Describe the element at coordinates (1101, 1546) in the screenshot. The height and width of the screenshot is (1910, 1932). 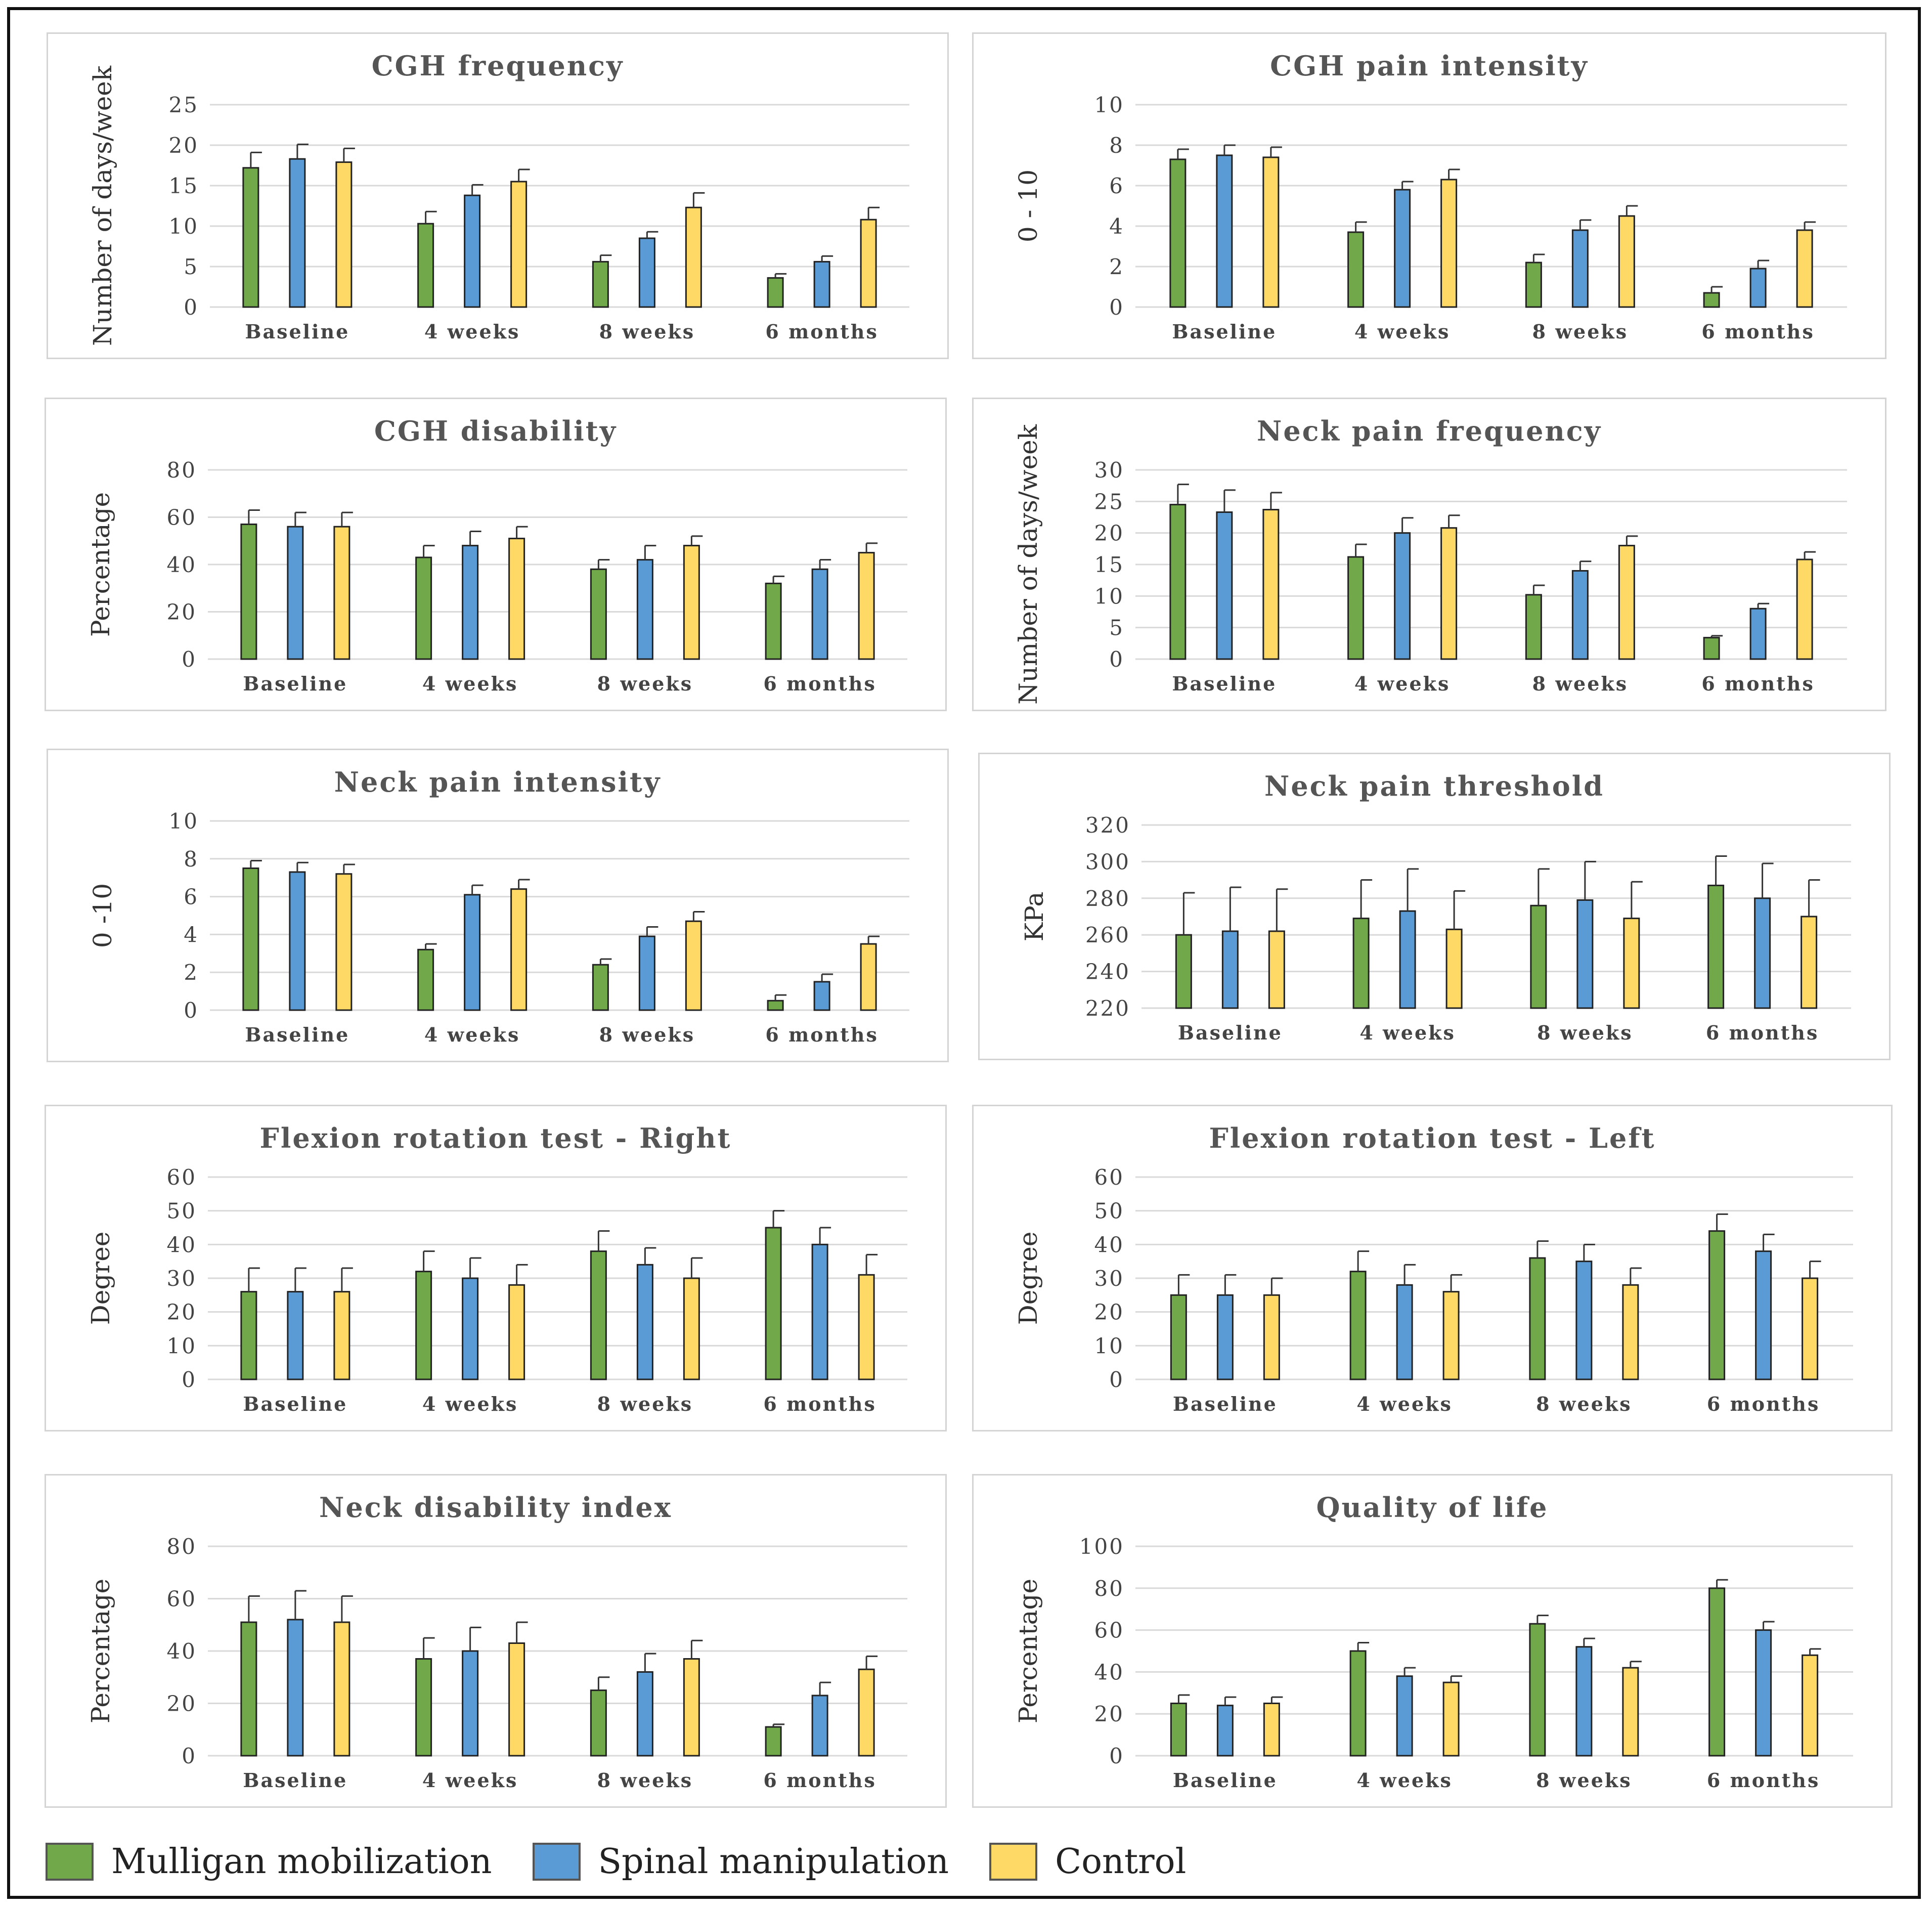
I see `y-tick-label: 100` at that location.